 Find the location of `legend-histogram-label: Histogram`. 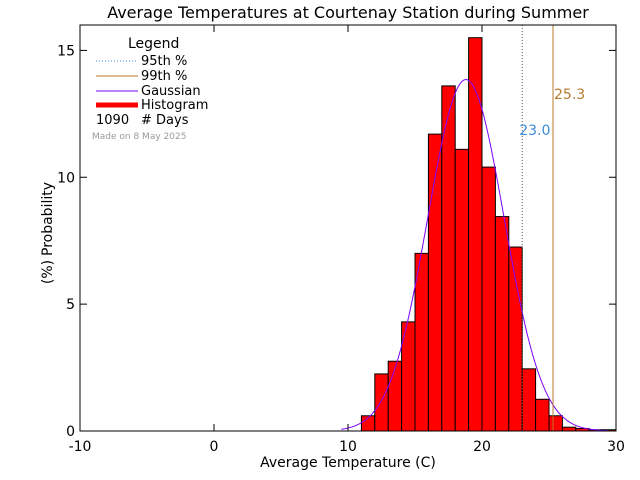

legend-histogram-label: Histogram is located at coordinates (174, 105).